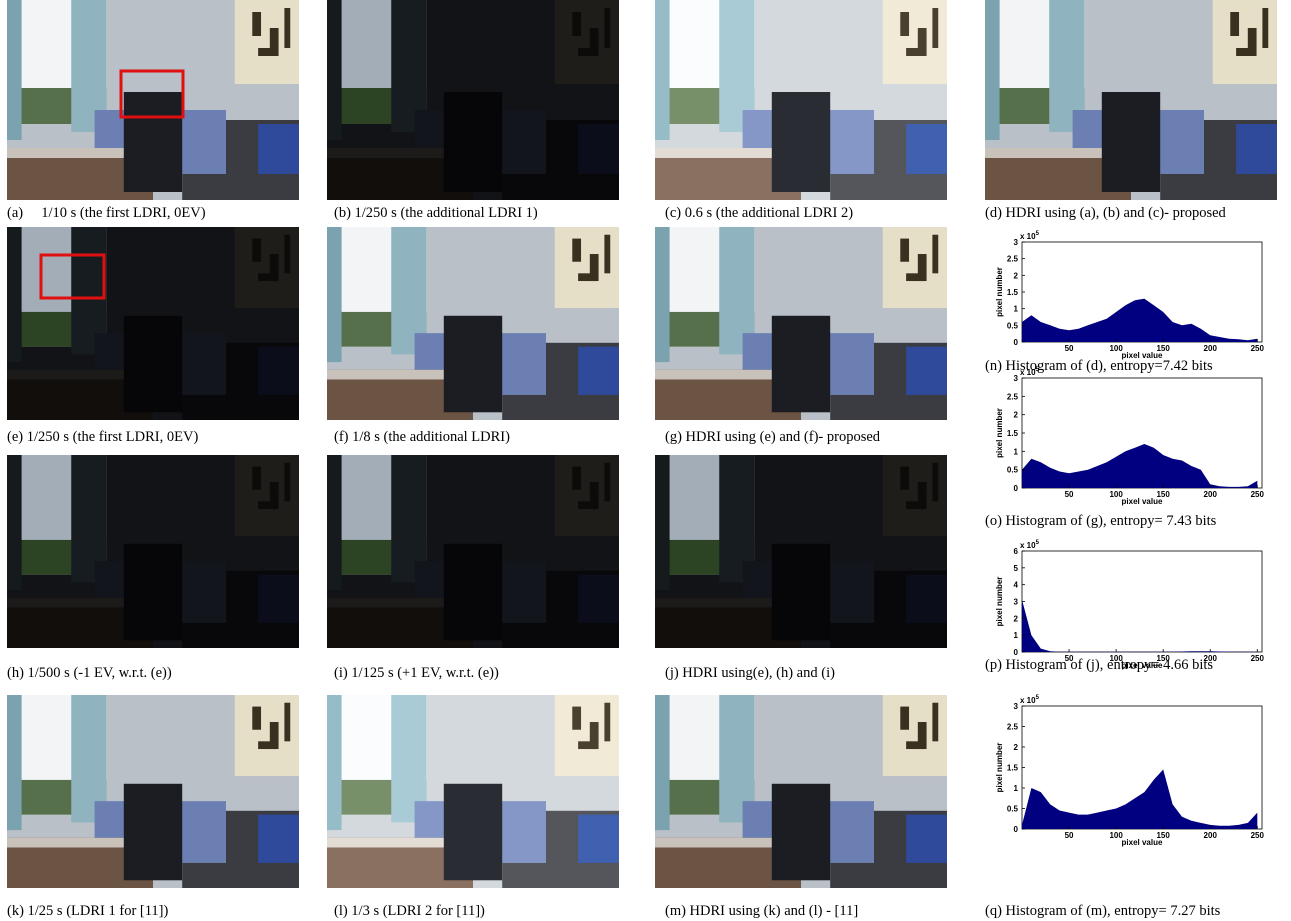 Image resolution: width=1291 pixels, height=921 pixels. What do you see at coordinates (1142, 601) in the screenshot?
I see `plot-area` at bounding box center [1142, 601].